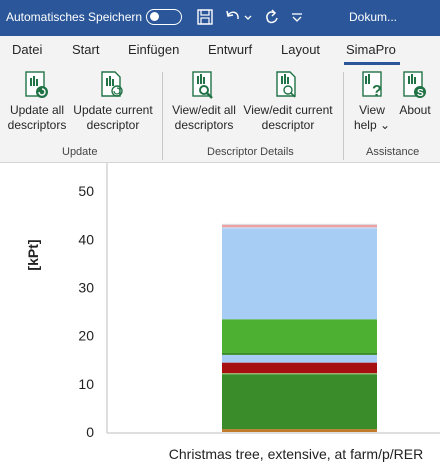 The height and width of the screenshot is (471, 440). What do you see at coordinates (205, 17) in the screenshot?
I see `save-icon` at bounding box center [205, 17].